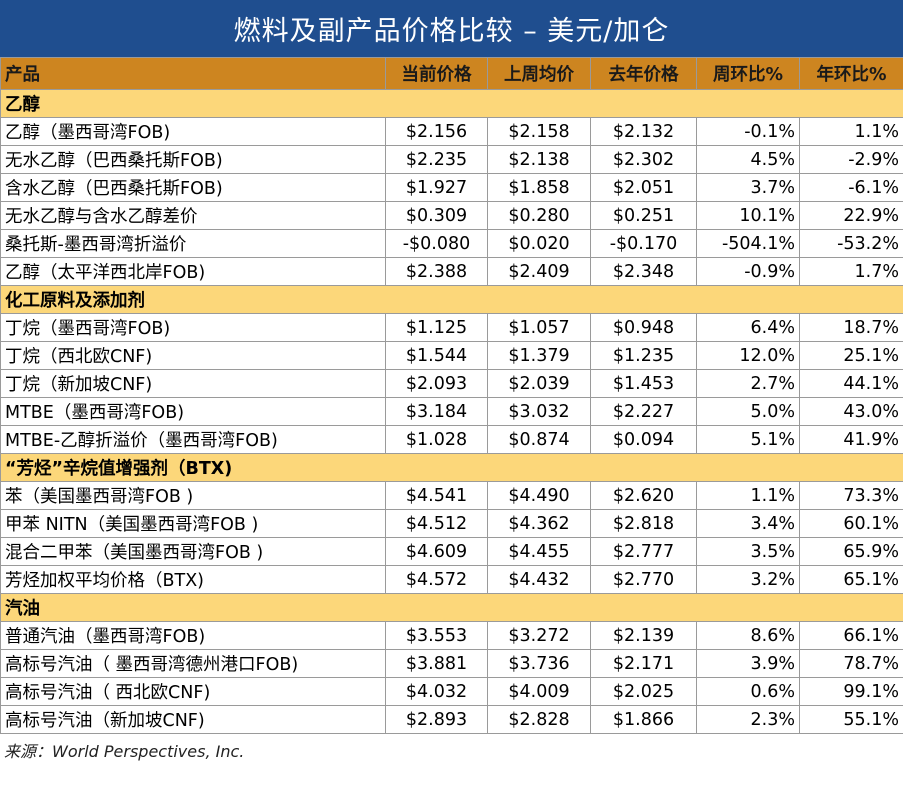 The image size is (903, 785). I want to click on header-product: 产品, so click(193, 73).